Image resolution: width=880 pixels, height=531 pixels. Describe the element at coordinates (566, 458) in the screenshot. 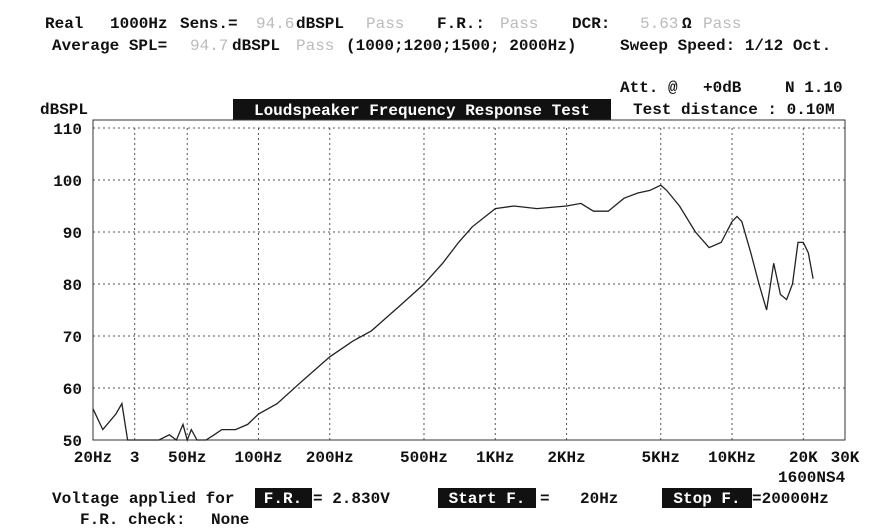

I see `x-tick-label: 2KHz` at that location.